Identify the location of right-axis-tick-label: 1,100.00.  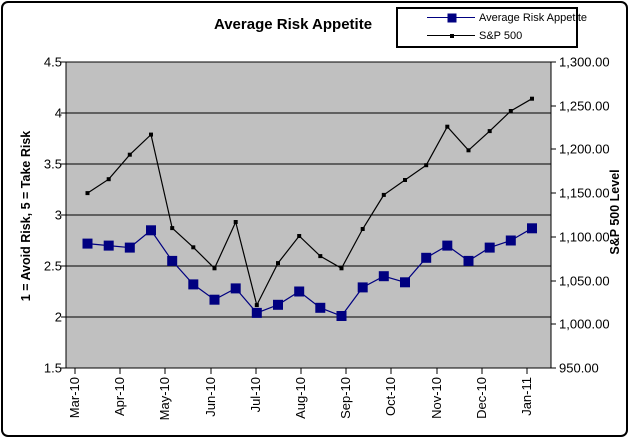
(584, 237).